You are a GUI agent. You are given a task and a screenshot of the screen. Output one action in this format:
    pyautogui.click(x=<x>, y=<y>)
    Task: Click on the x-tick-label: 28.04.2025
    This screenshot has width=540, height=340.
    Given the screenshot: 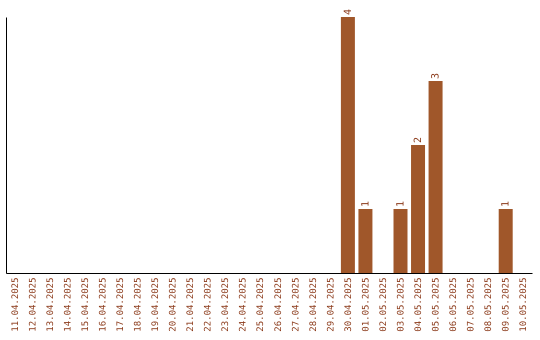 What is the action you would take?
    pyautogui.click(x=313, y=305)
    